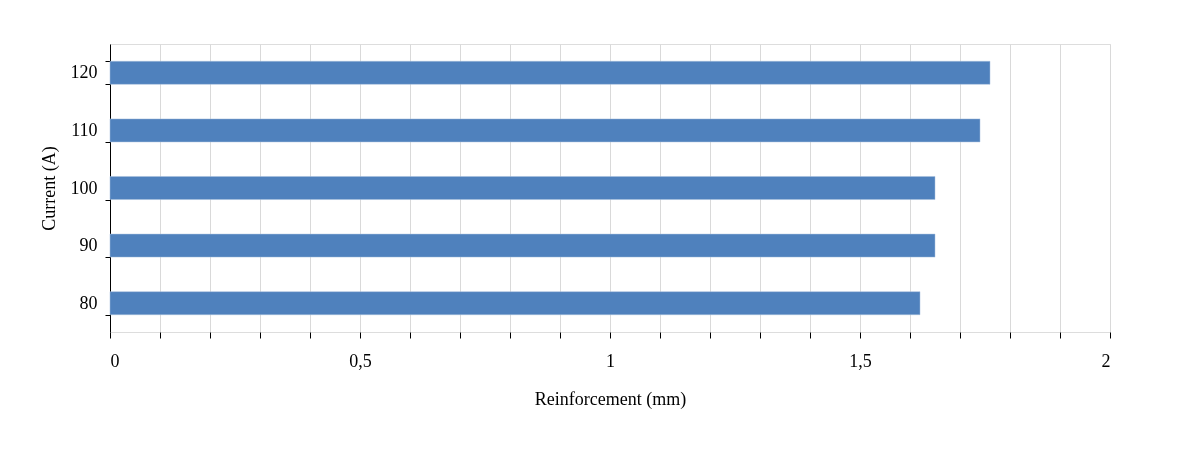 Image resolution: width=1203 pixels, height=457 pixels. Describe the element at coordinates (860, 360) in the screenshot. I see `x-tick-label: 1,5` at that location.